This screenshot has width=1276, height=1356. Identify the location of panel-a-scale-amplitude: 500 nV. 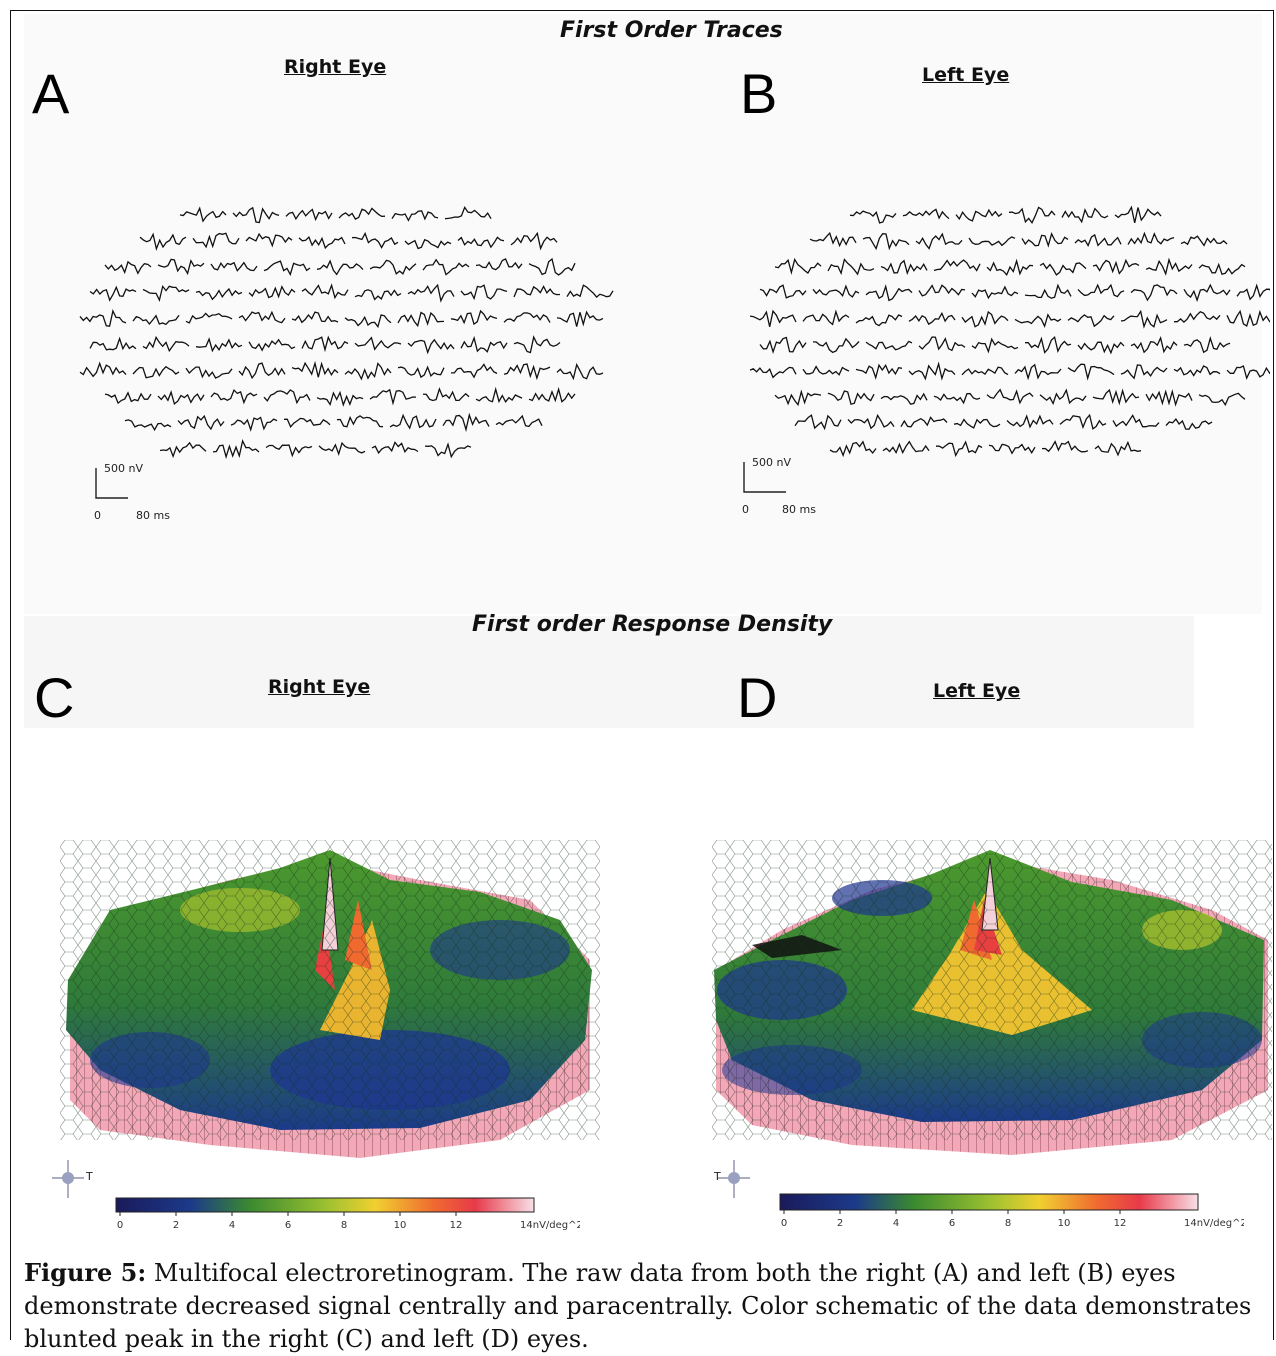
(123, 468).